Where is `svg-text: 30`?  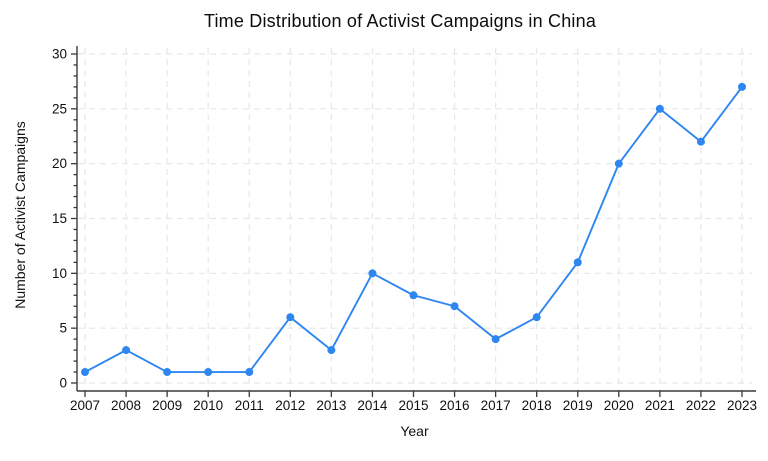
svg-text: 30 is located at coordinates (59, 54).